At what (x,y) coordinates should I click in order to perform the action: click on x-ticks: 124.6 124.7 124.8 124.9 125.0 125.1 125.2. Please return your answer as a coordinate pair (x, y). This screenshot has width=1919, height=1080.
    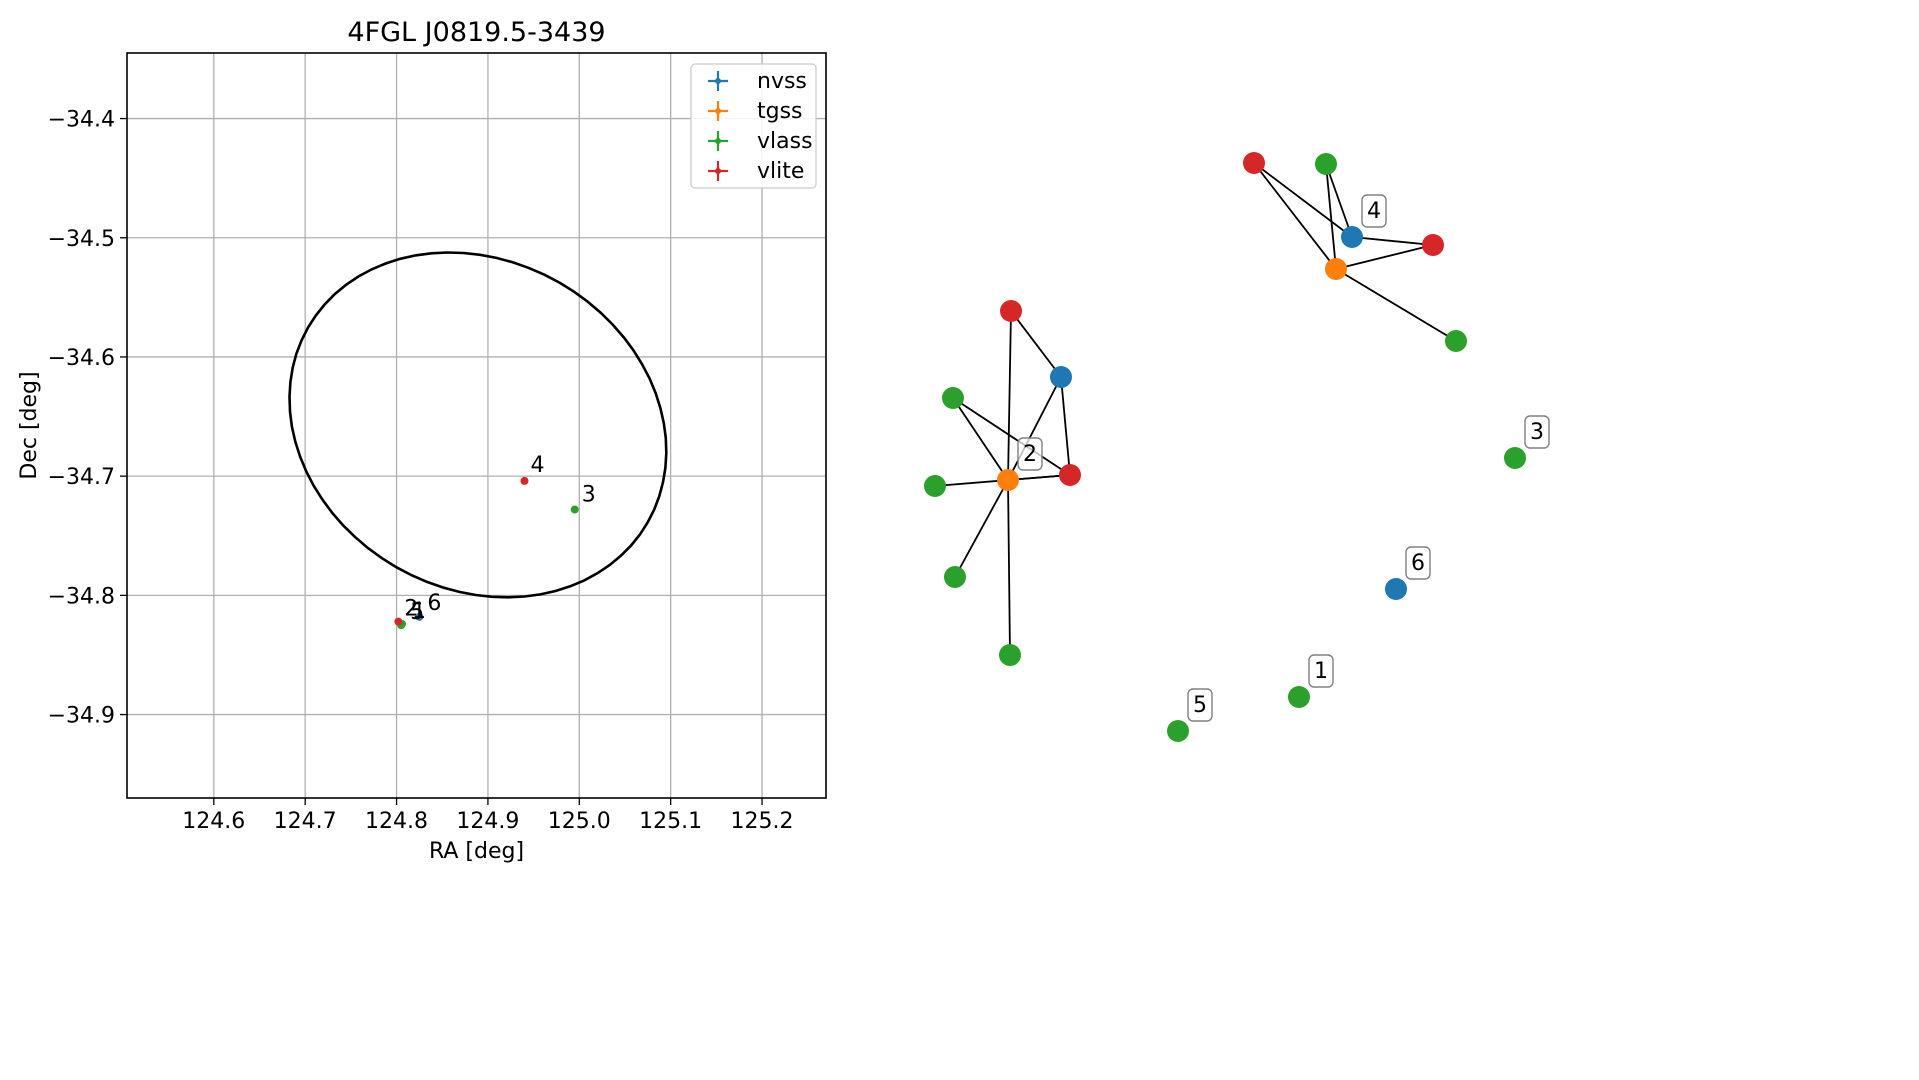
    Looking at the image, I should click on (488, 816).